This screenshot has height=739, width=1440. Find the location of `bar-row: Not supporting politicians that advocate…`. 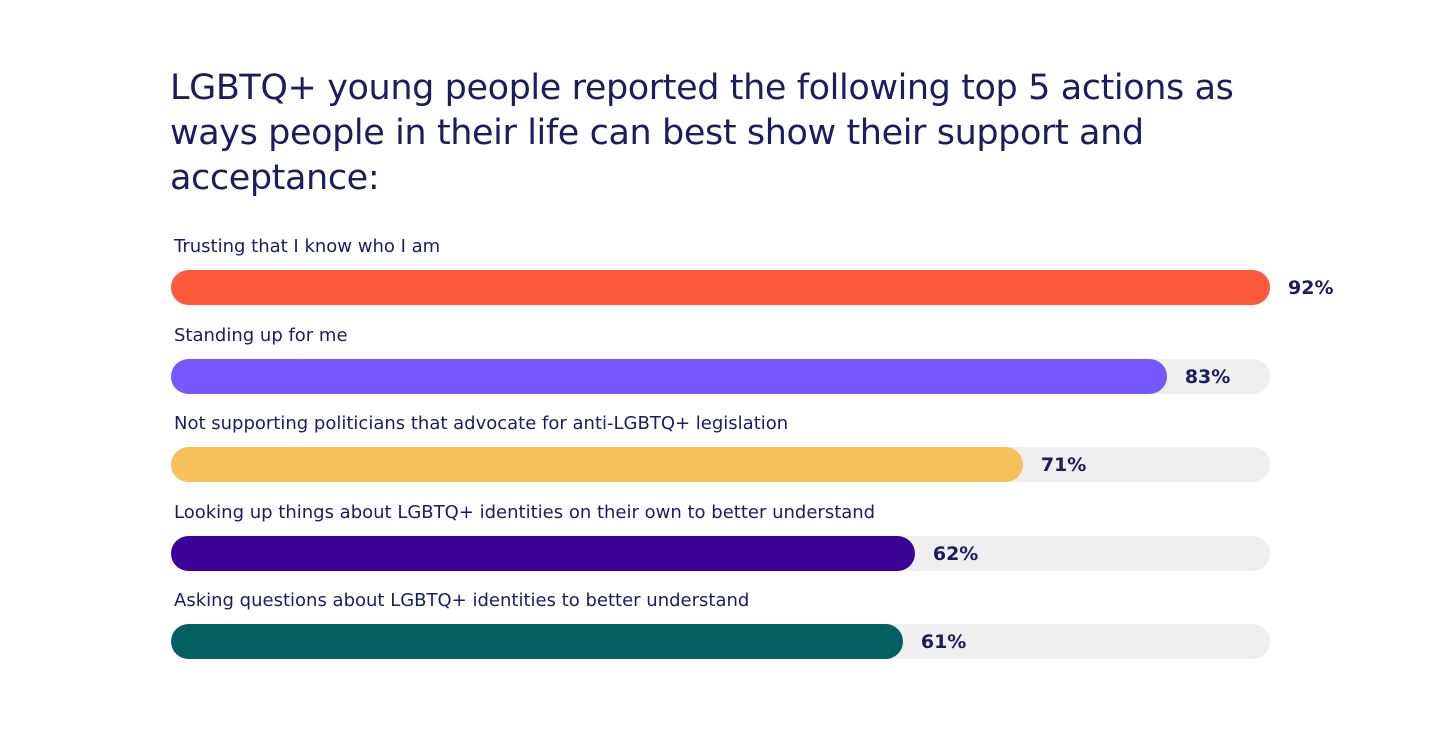

bar-row: Not supporting politicians that advocate… is located at coordinates (720, 452).